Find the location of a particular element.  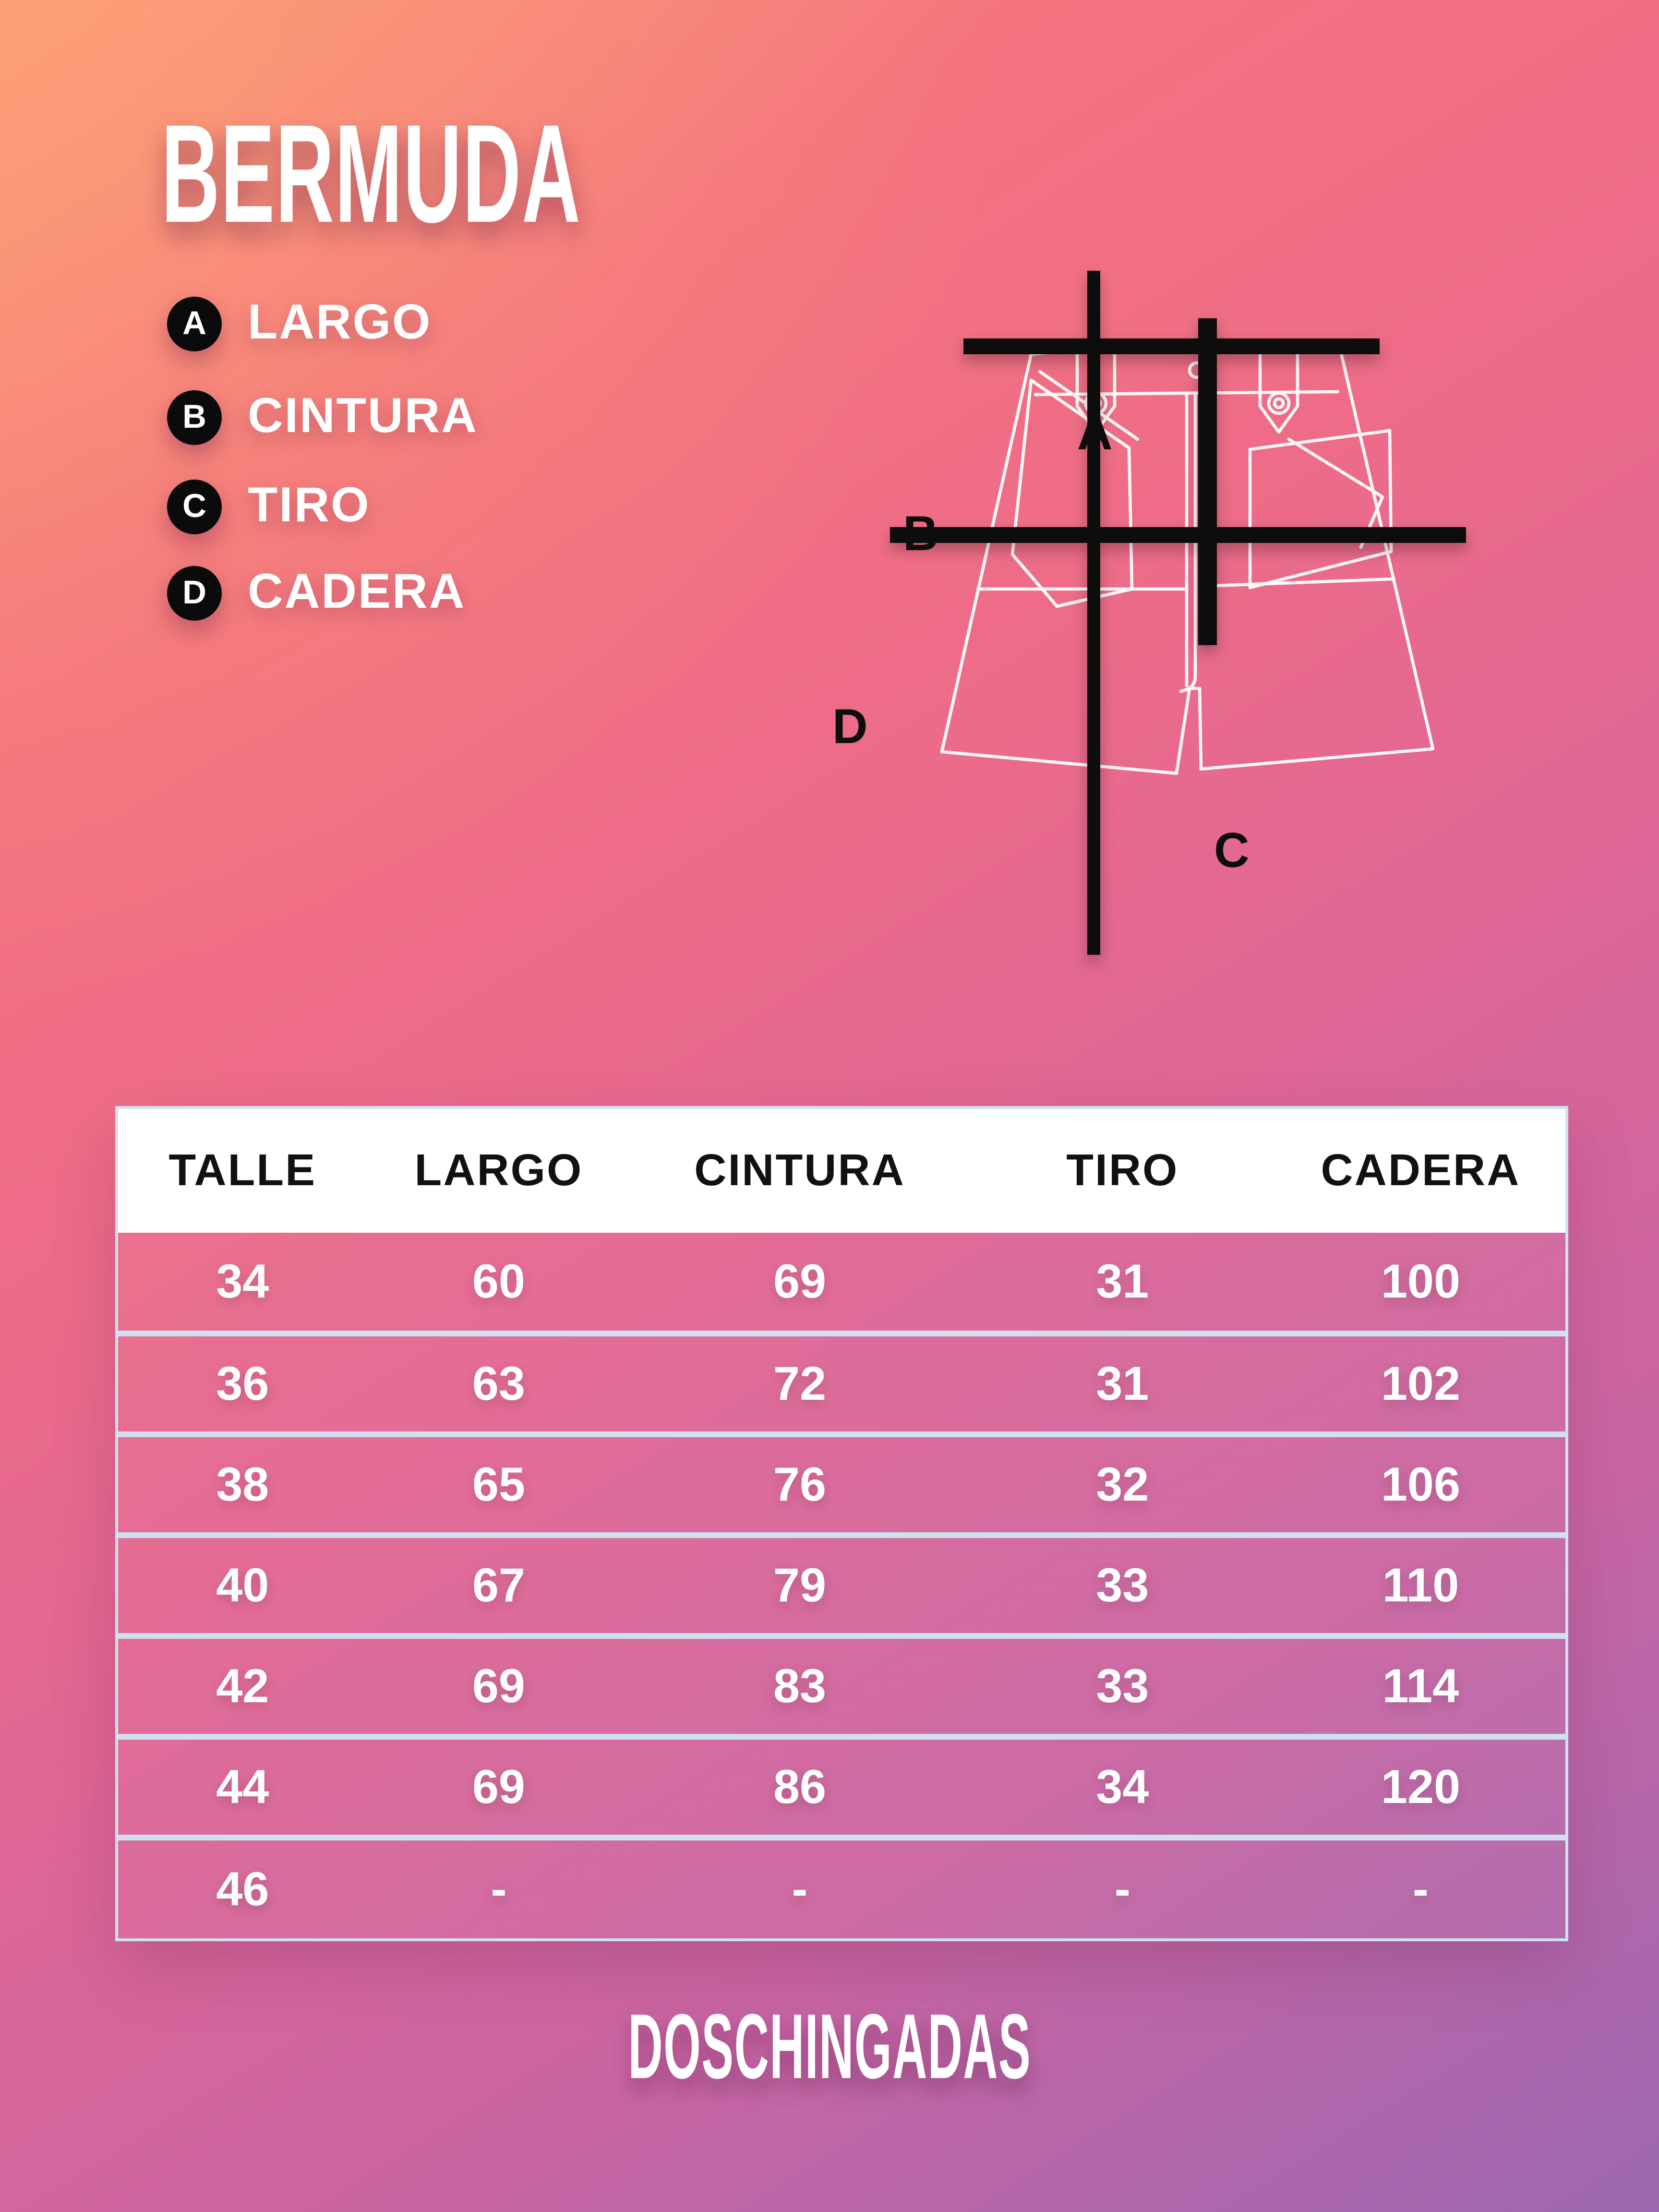

measurement-value: 79 is located at coordinates (799, 1584).